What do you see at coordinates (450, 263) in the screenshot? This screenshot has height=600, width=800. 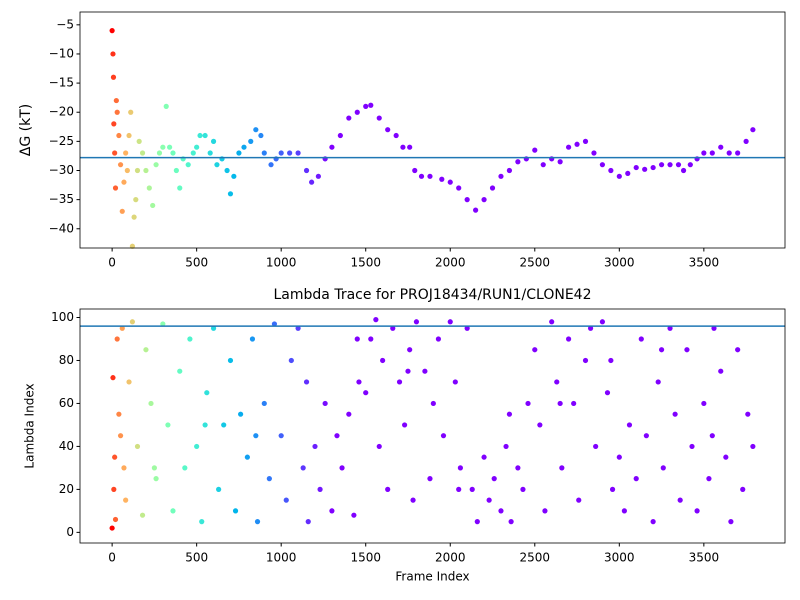 I see `x-tick-label: 2000` at bounding box center [450, 263].